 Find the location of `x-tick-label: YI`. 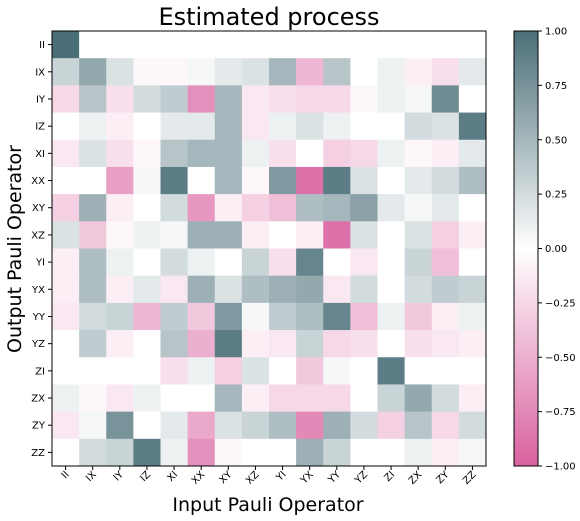

x-tick-label: YI is located at coordinates (281, 476).